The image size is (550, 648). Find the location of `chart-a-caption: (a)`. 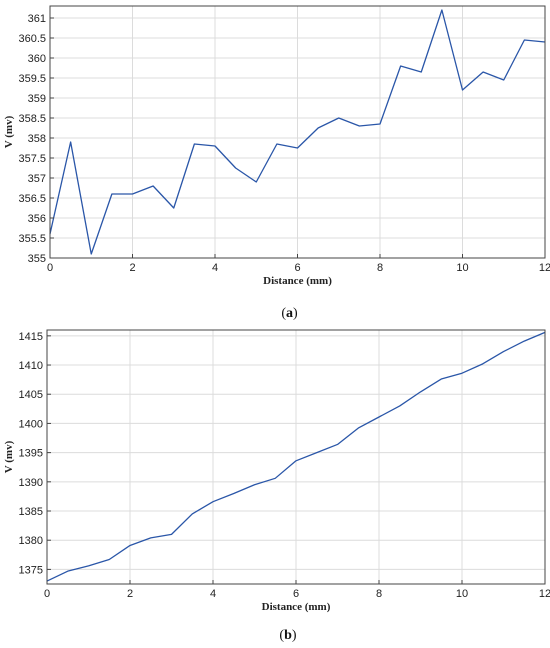

chart-a-caption: (a) is located at coordinates (289, 313).